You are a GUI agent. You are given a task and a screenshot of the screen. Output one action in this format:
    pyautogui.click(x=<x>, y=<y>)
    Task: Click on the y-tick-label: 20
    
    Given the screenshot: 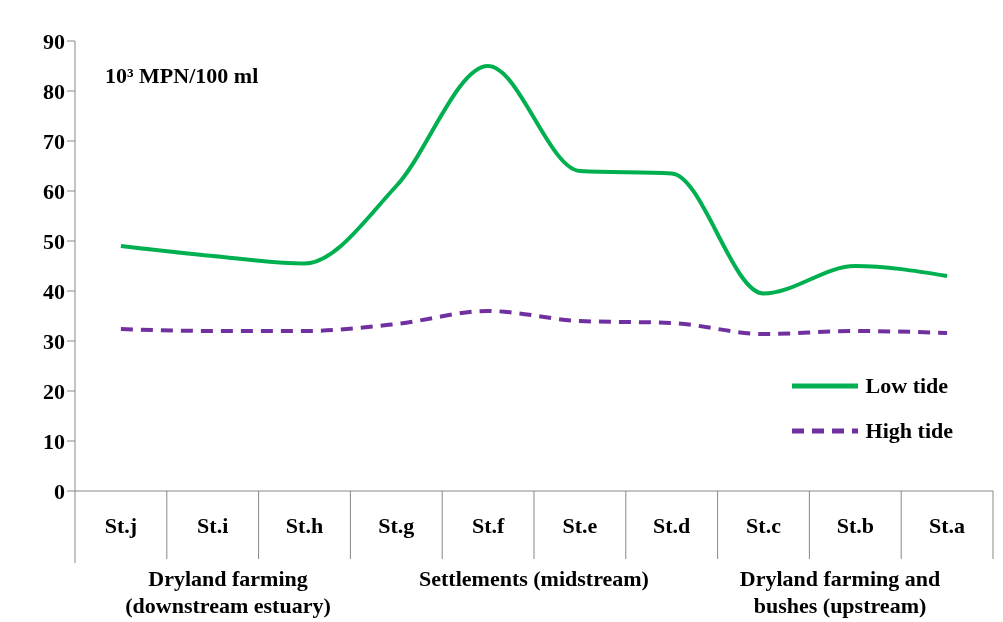 What is the action you would take?
    pyautogui.click(x=54, y=391)
    